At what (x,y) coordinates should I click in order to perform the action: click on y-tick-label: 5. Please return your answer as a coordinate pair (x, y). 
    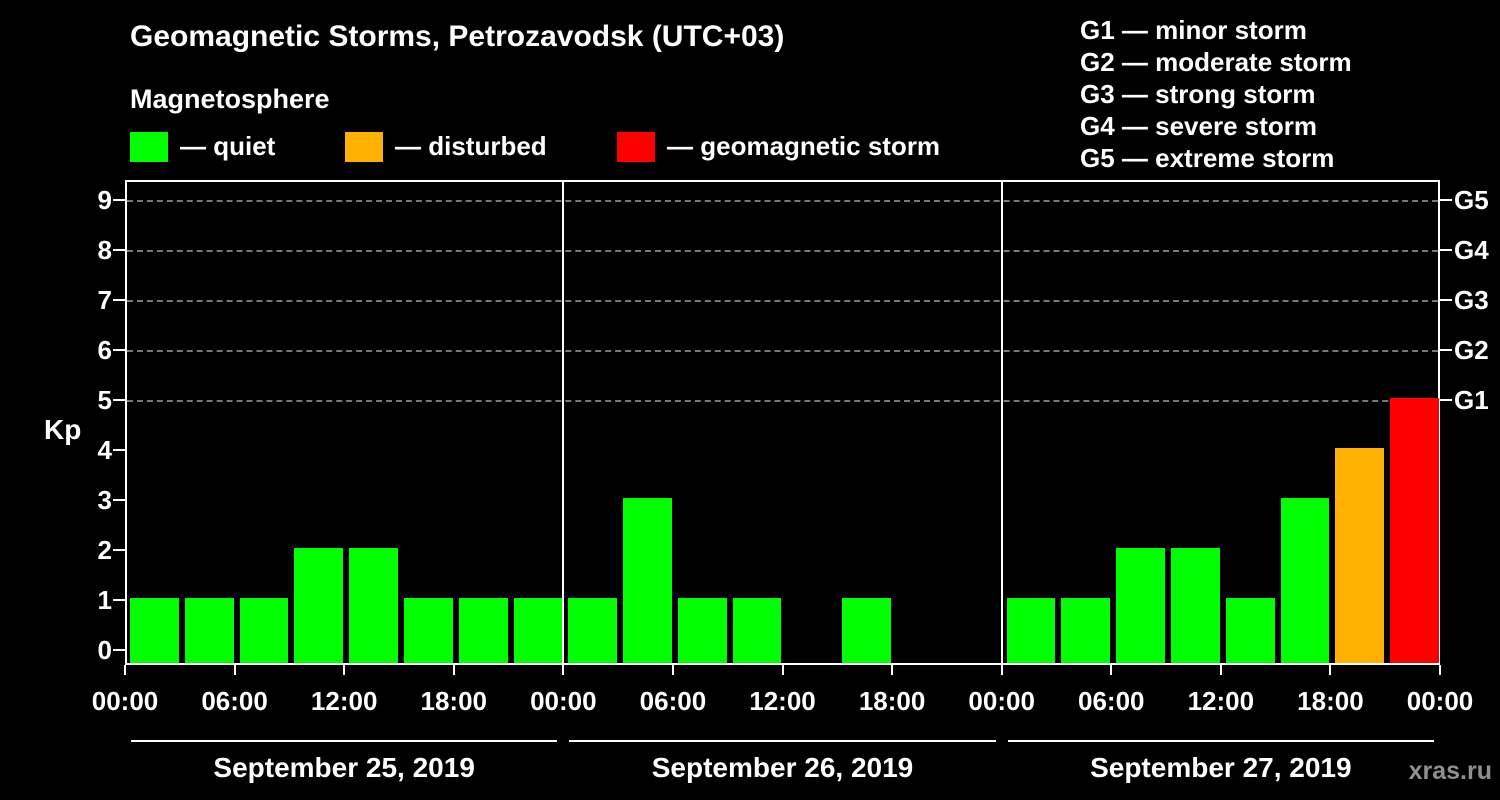
    Looking at the image, I should click on (104, 400).